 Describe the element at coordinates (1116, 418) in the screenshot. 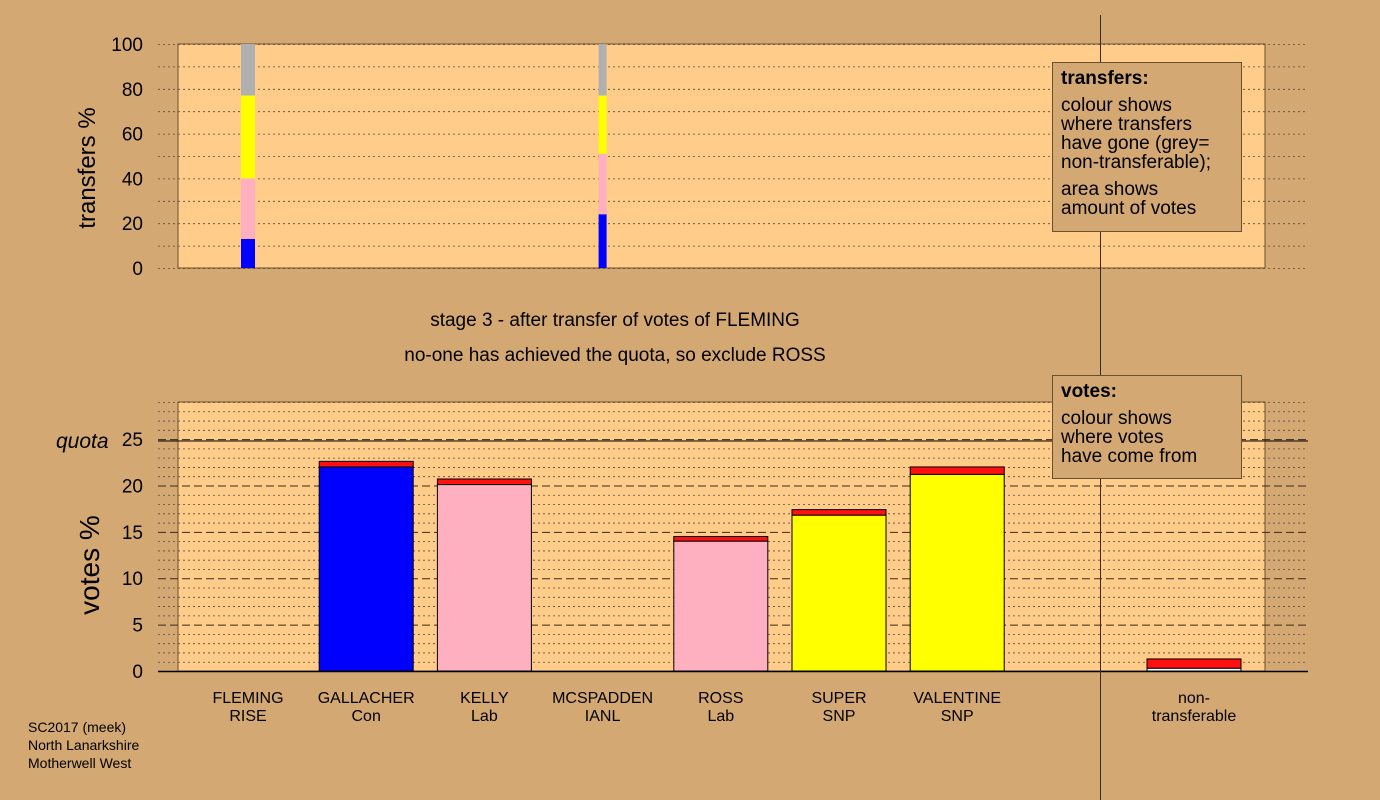

I see `votes-legend-line: colour shows` at that location.